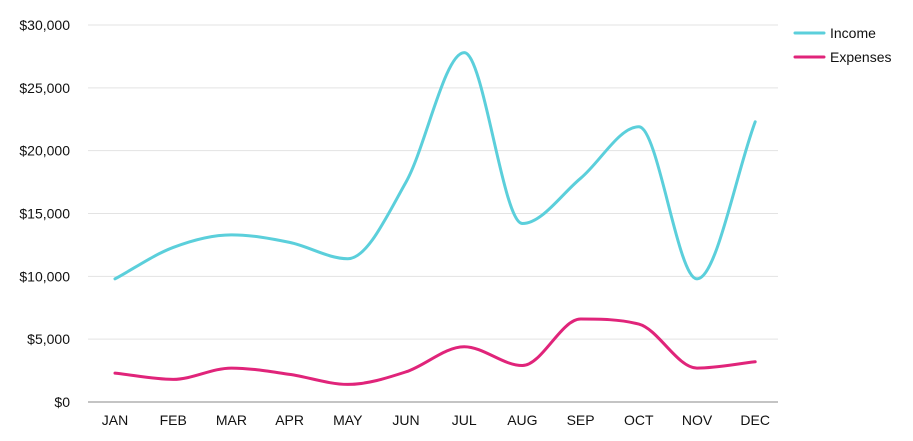 This screenshot has width=913, height=441. What do you see at coordinates (231, 420) in the screenshot?
I see `x-tick-label: MAR` at bounding box center [231, 420].